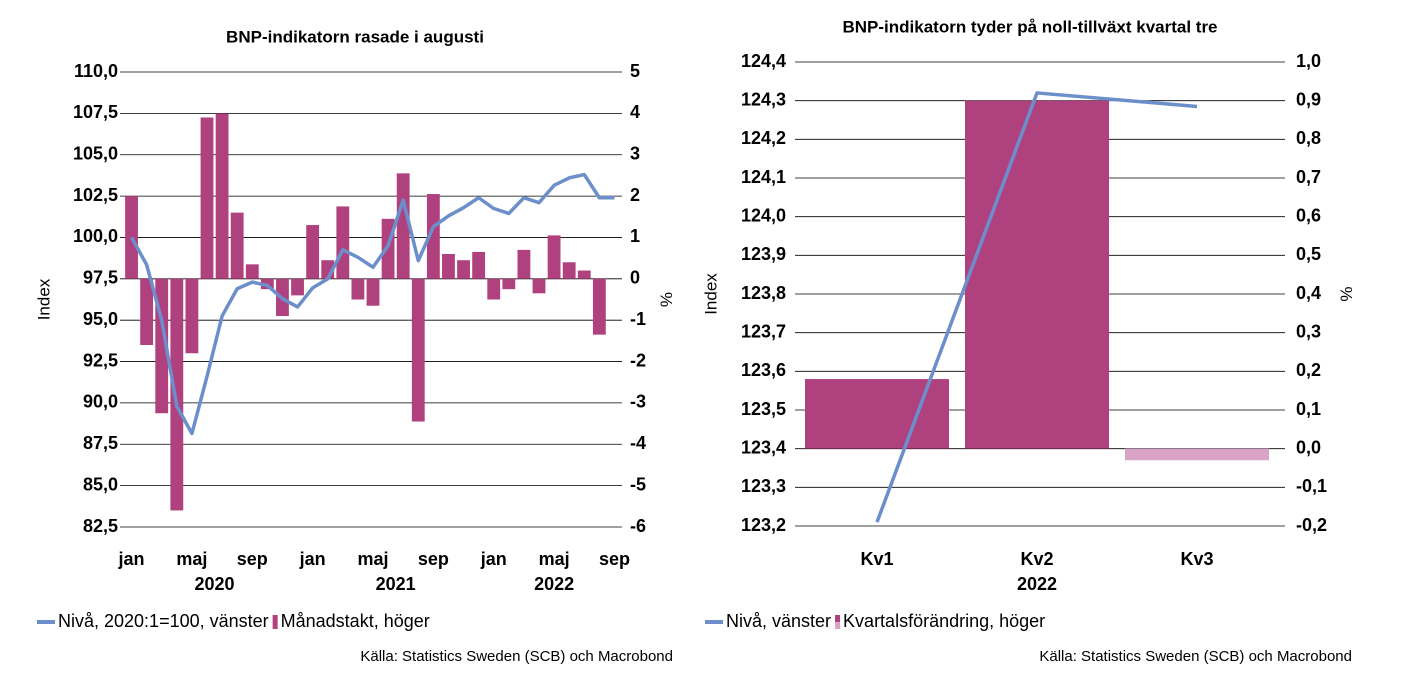 Image resolution: width=1410 pixels, height=688 pixels. What do you see at coordinates (763, 447) in the screenshot?
I see `y-tick-label: 123,4` at bounding box center [763, 447].